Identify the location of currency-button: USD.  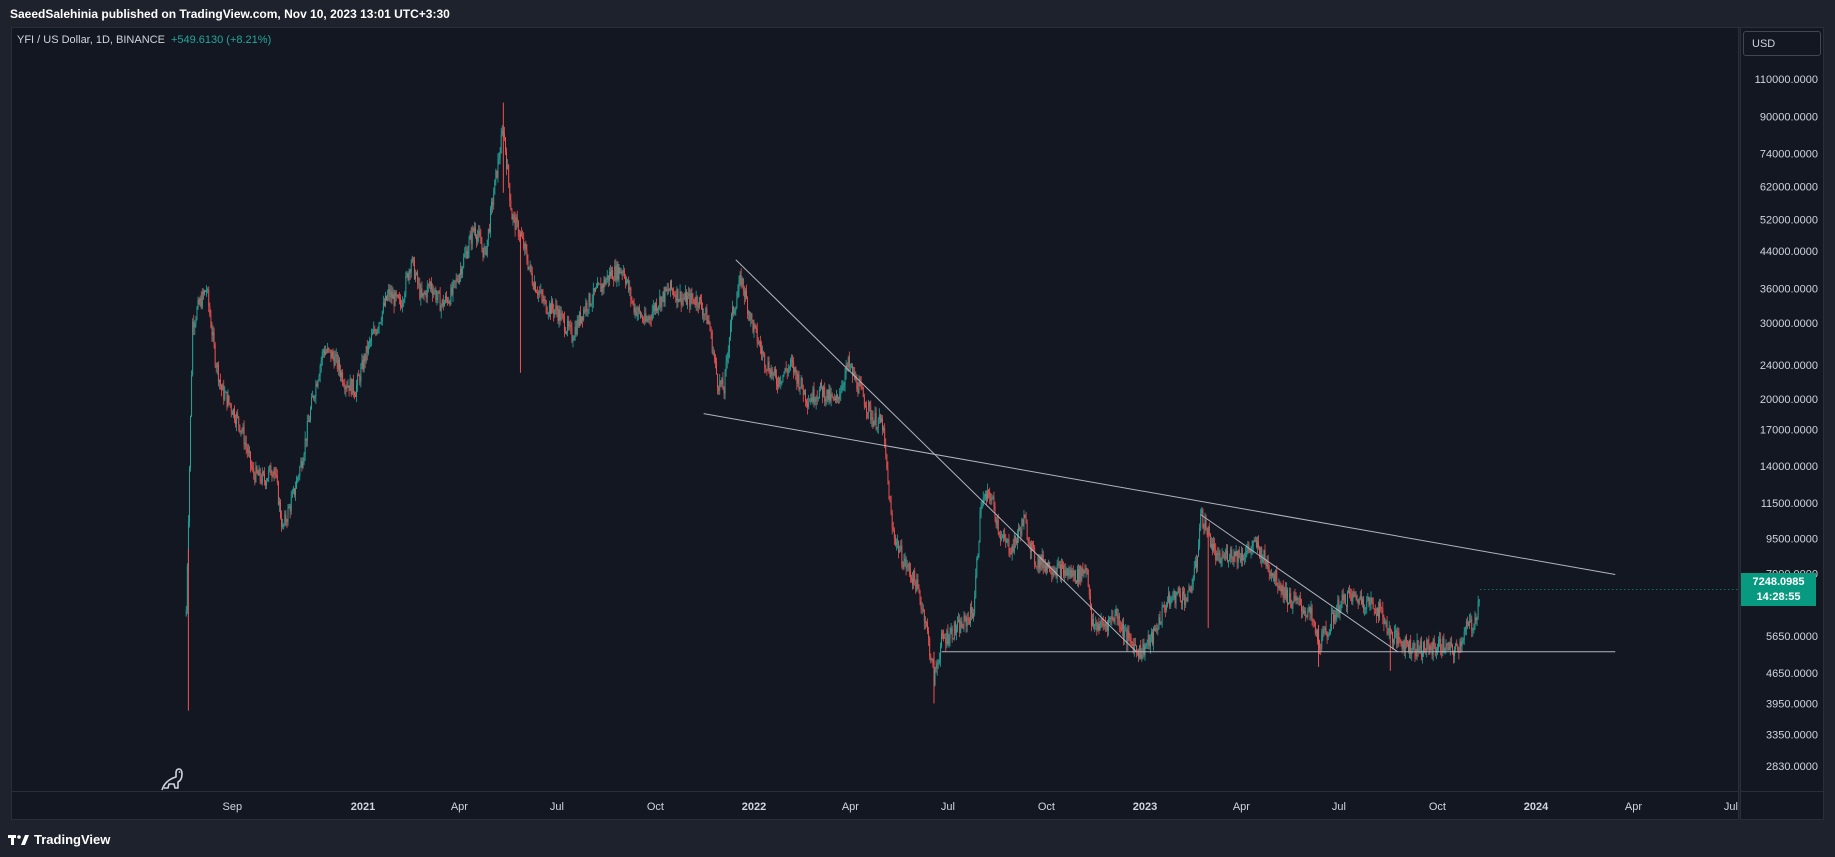
(1782, 43).